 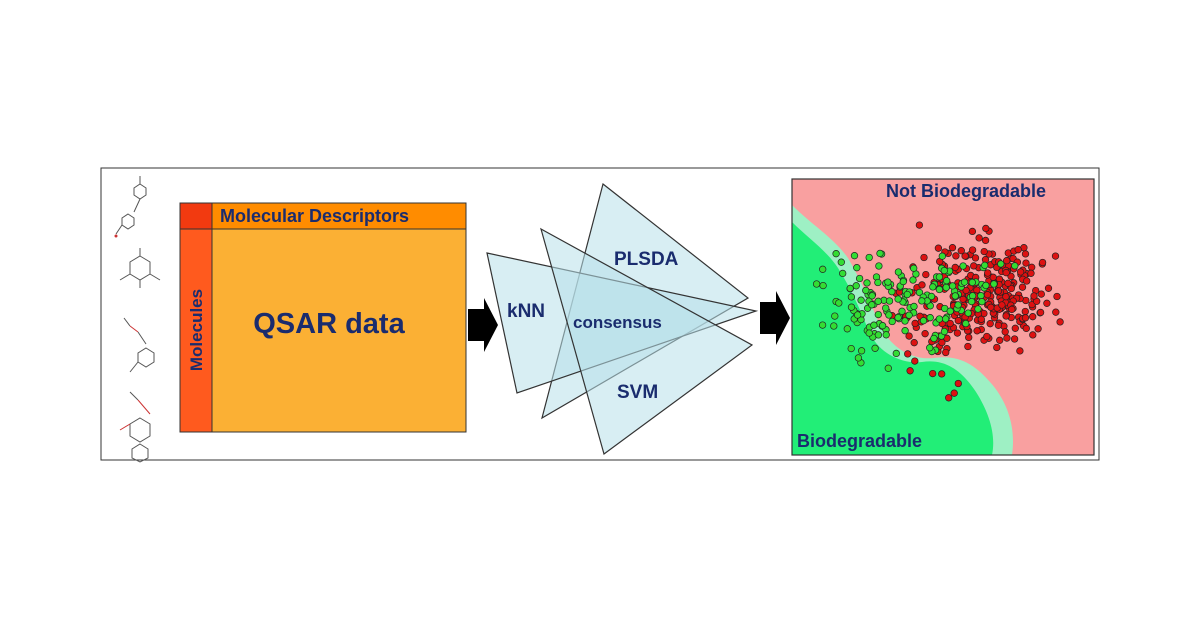 I want to click on consensus-label: consensus, so click(x=617, y=322).